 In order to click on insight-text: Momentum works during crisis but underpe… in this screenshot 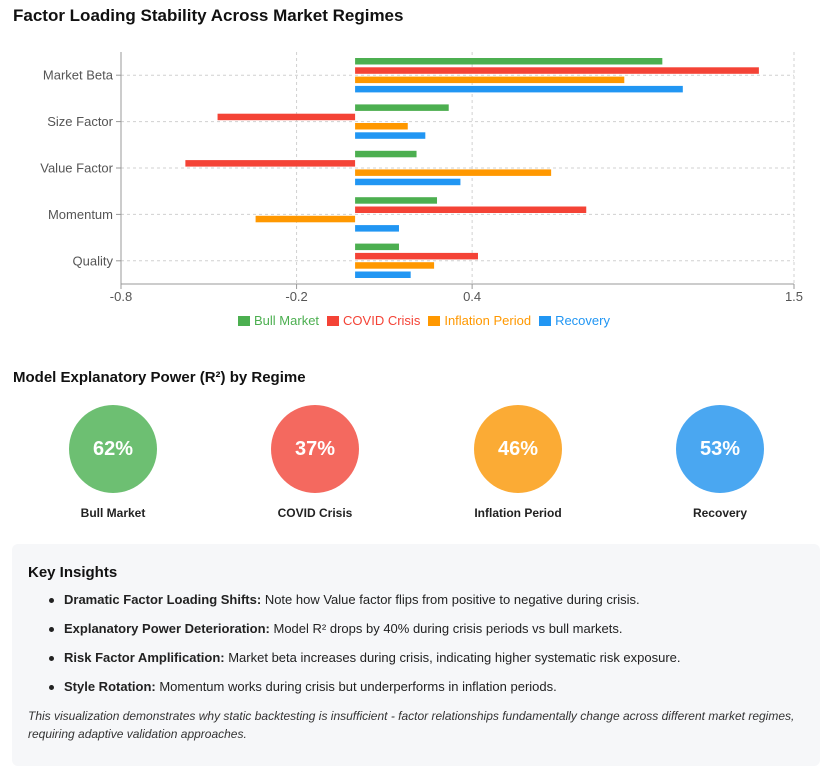, I will do `click(356, 686)`.